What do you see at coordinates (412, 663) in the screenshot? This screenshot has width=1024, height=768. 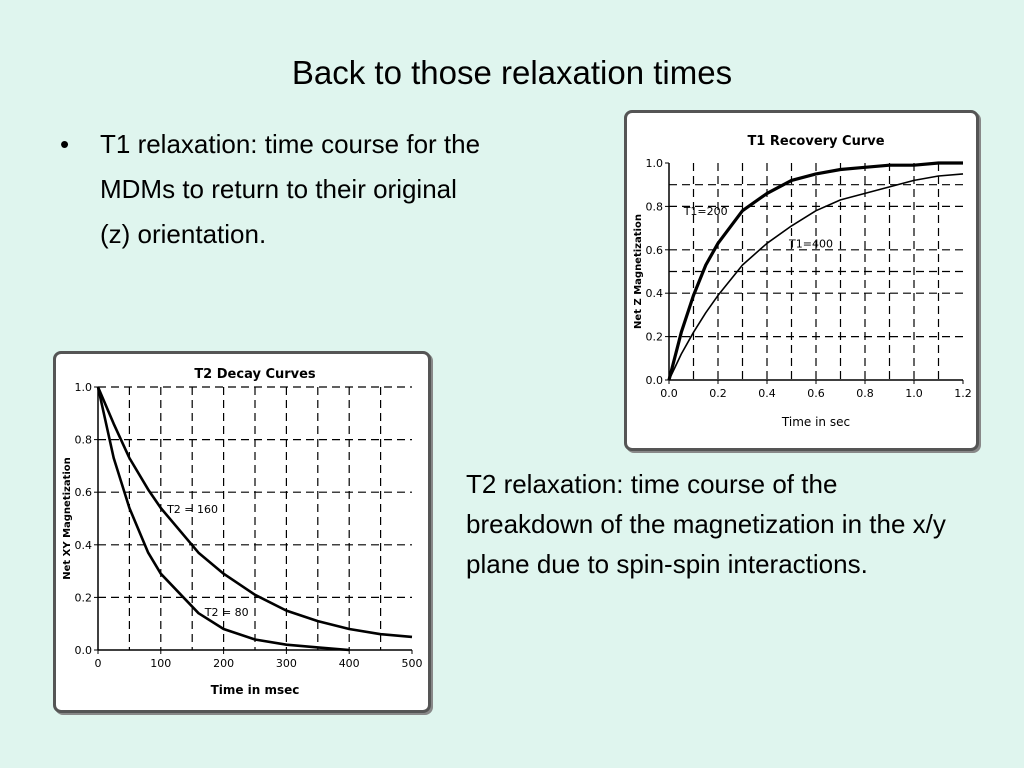 I see `x-tick-label: 500` at bounding box center [412, 663].